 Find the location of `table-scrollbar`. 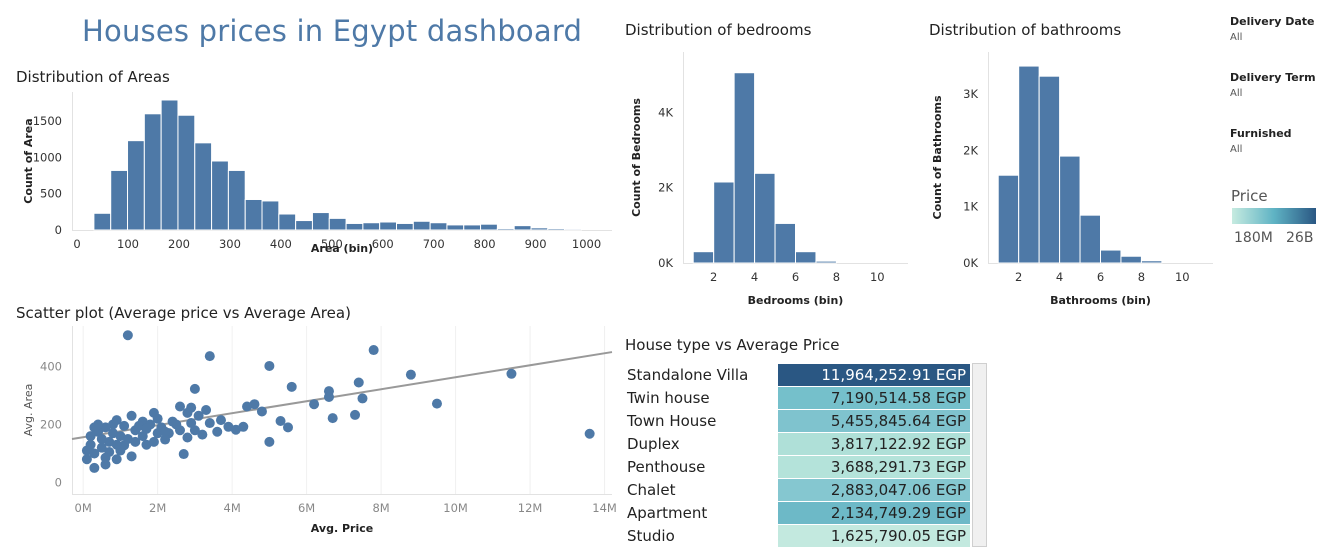

table-scrollbar is located at coordinates (979, 455).